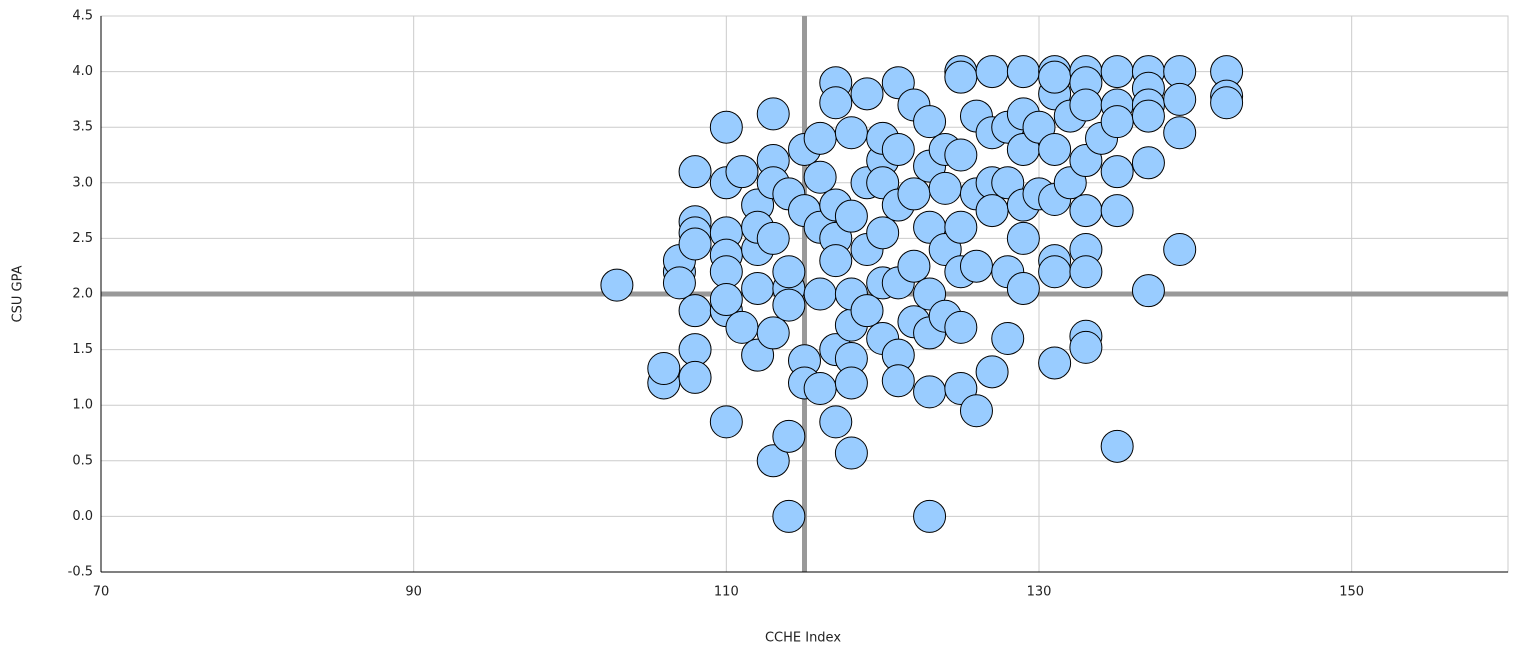  What do you see at coordinates (82, 71) in the screenshot?
I see `y-tick-label: 4.0` at bounding box center [82, 71].